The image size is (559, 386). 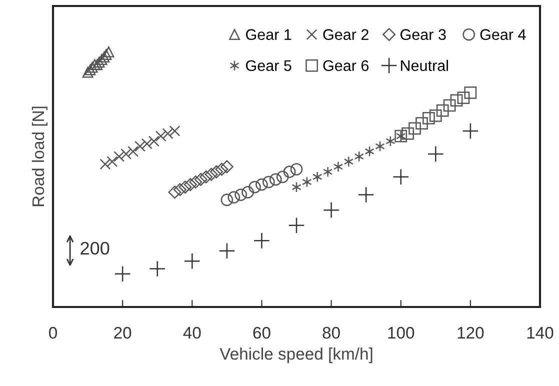 What do you see at coordinates (269, 66) in the screenshot?
I see `legend-label: Gear 5` at bounding box center [269, 66].